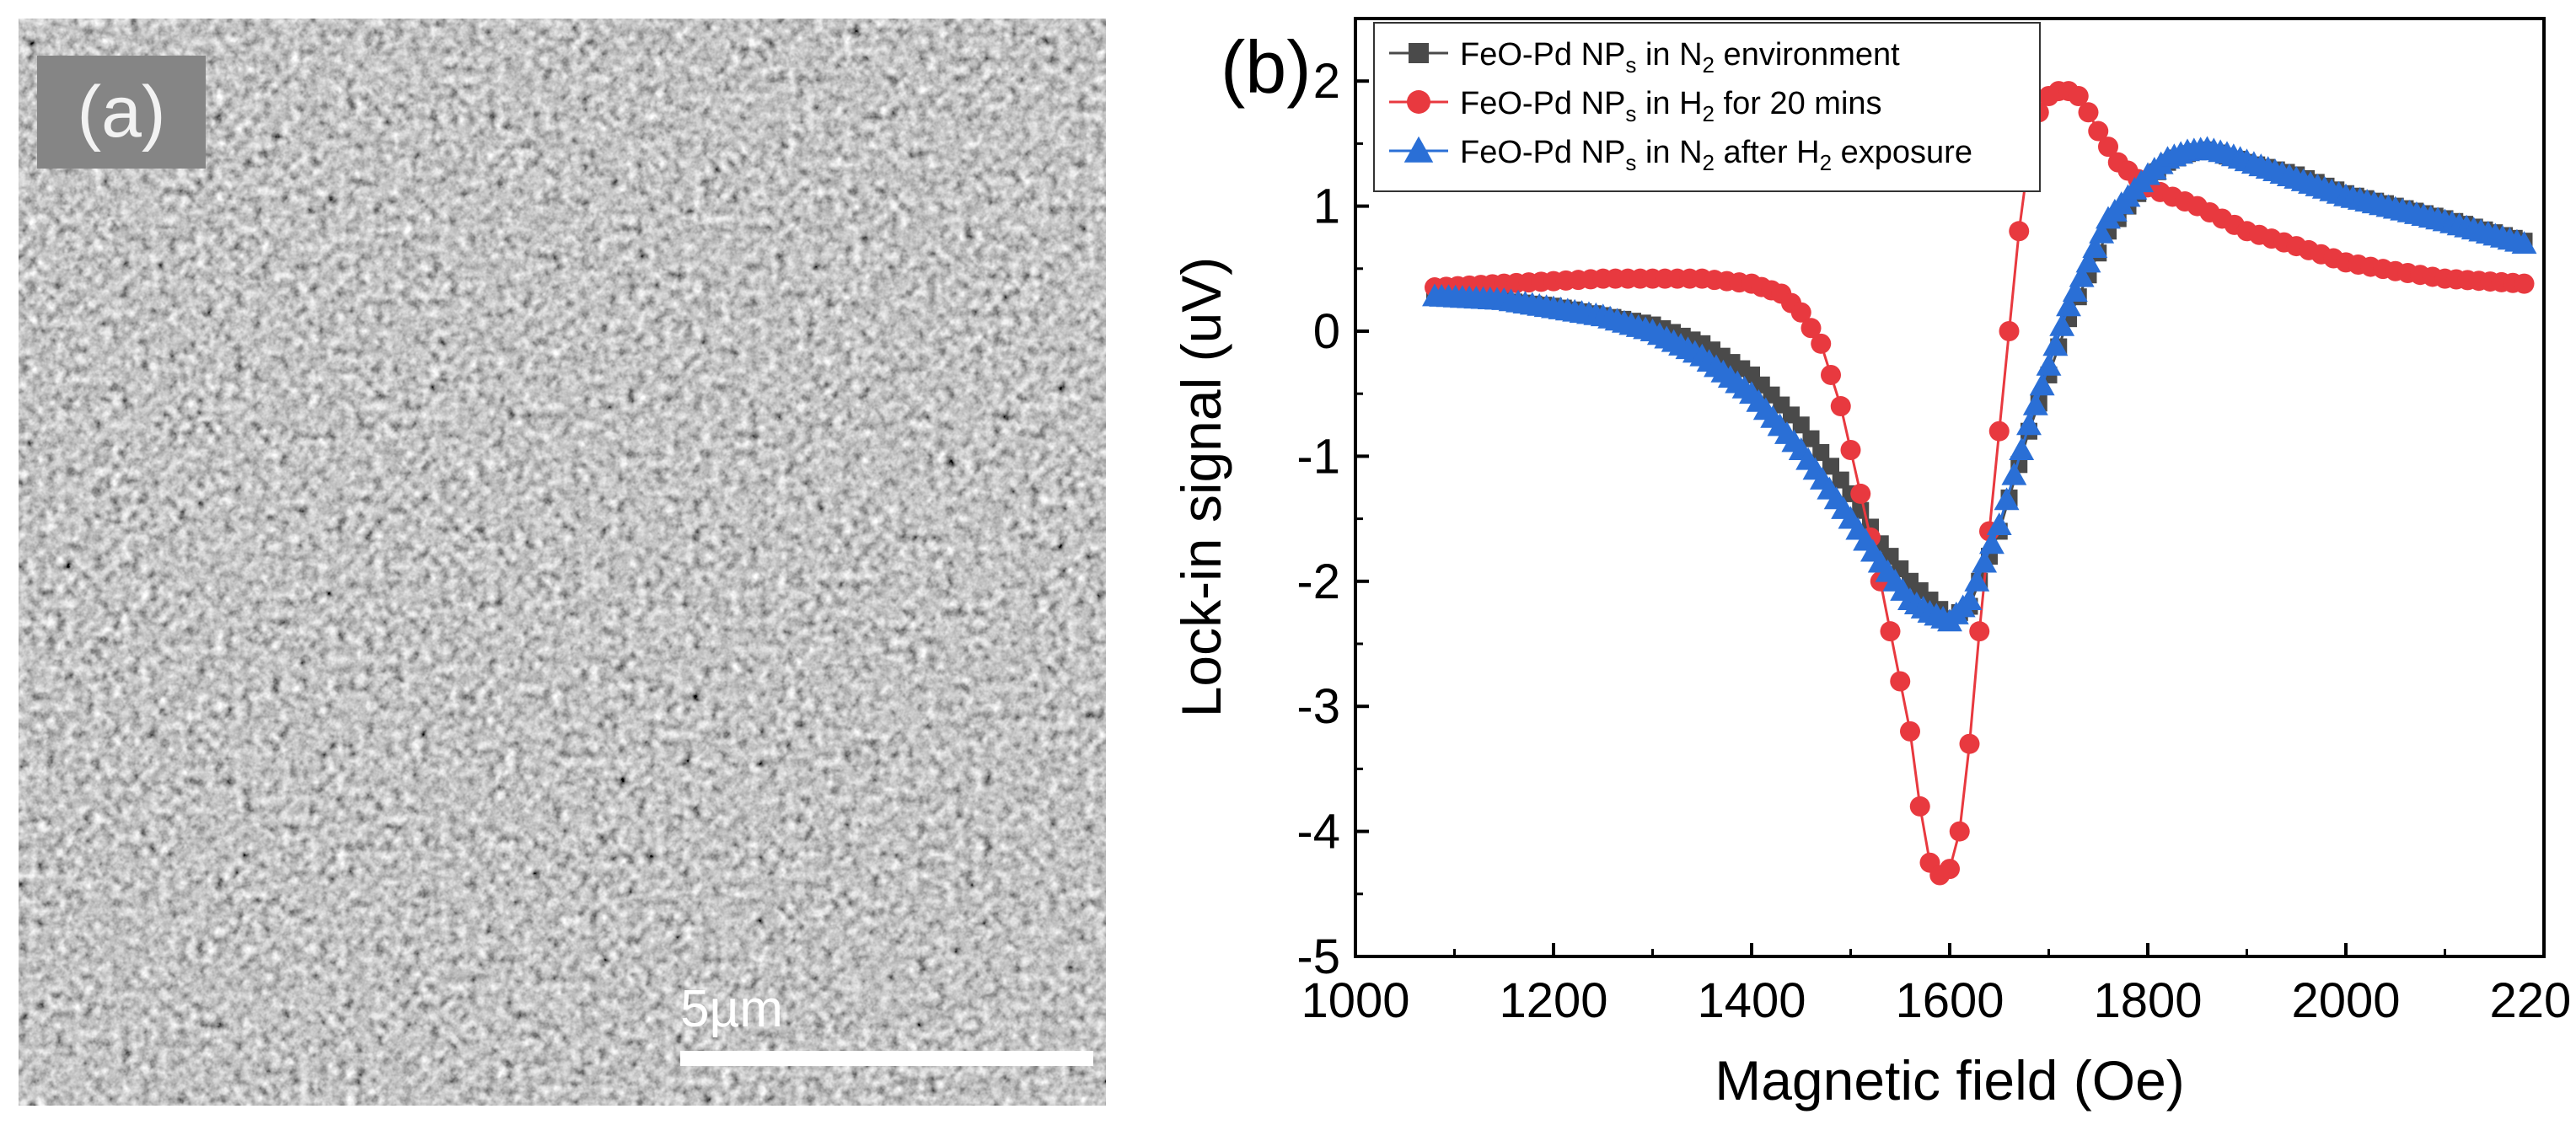 The image size is (2576, 1125). What do you see at coordinates (1355, 1000) in the screenshot?
I see `x-tick-label: 1000` at bounding box center [1355, 1000].